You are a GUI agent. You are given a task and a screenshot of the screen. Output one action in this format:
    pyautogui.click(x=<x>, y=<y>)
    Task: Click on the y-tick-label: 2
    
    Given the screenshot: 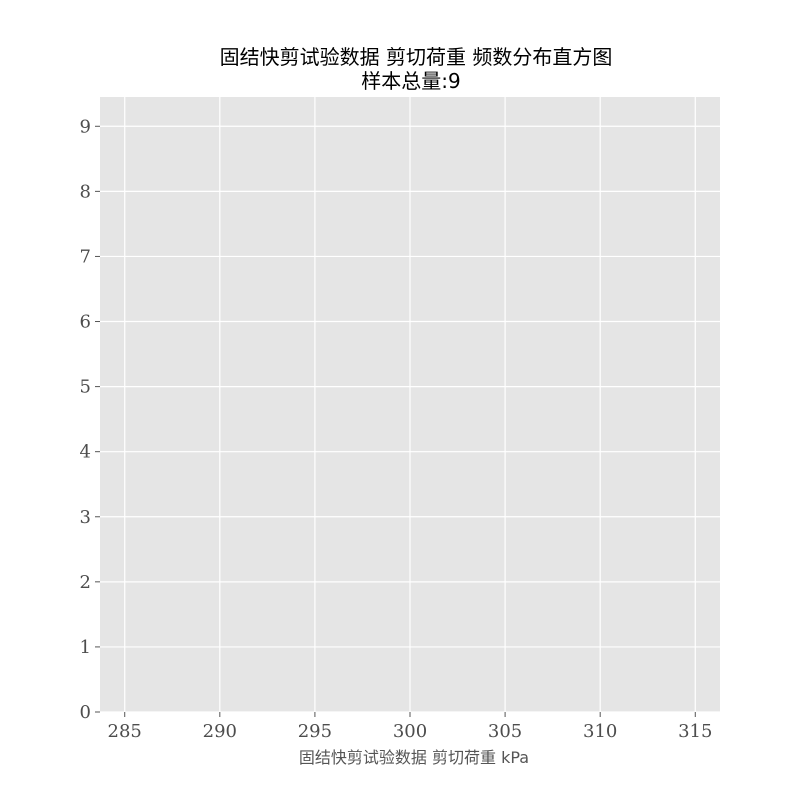 What is the action you would take?
    pyautogui.click(x=85, y=582)
    